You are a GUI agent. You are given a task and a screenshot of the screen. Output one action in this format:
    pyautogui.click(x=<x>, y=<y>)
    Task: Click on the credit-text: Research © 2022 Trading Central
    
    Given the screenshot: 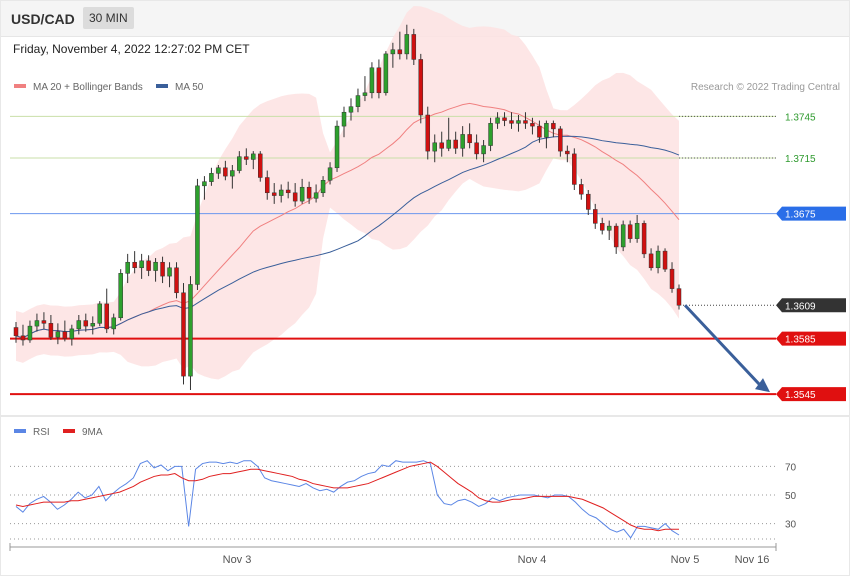 What is the action you would take?
    pyautogui.click(x=765, y=87)
    